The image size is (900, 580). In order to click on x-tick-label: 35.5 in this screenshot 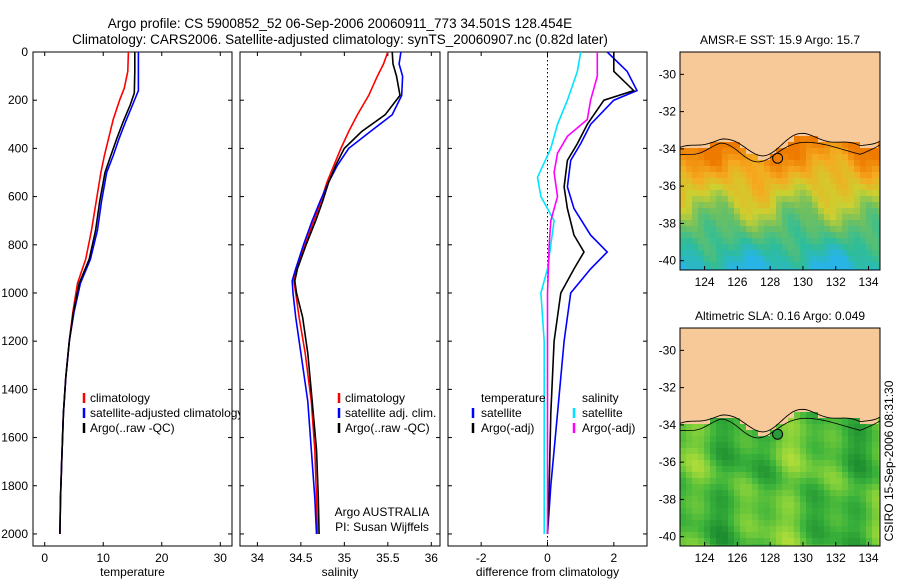, I will do `click(388, 558)`.